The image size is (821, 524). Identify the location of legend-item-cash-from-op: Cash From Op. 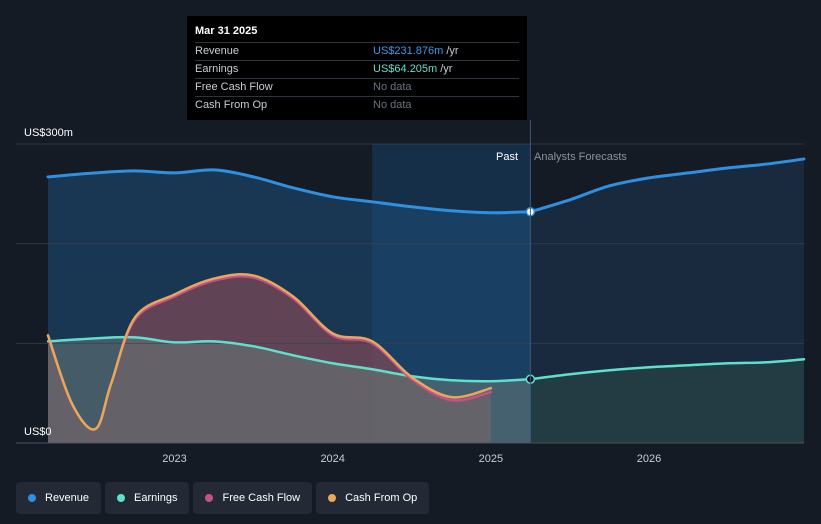
(373, 498).